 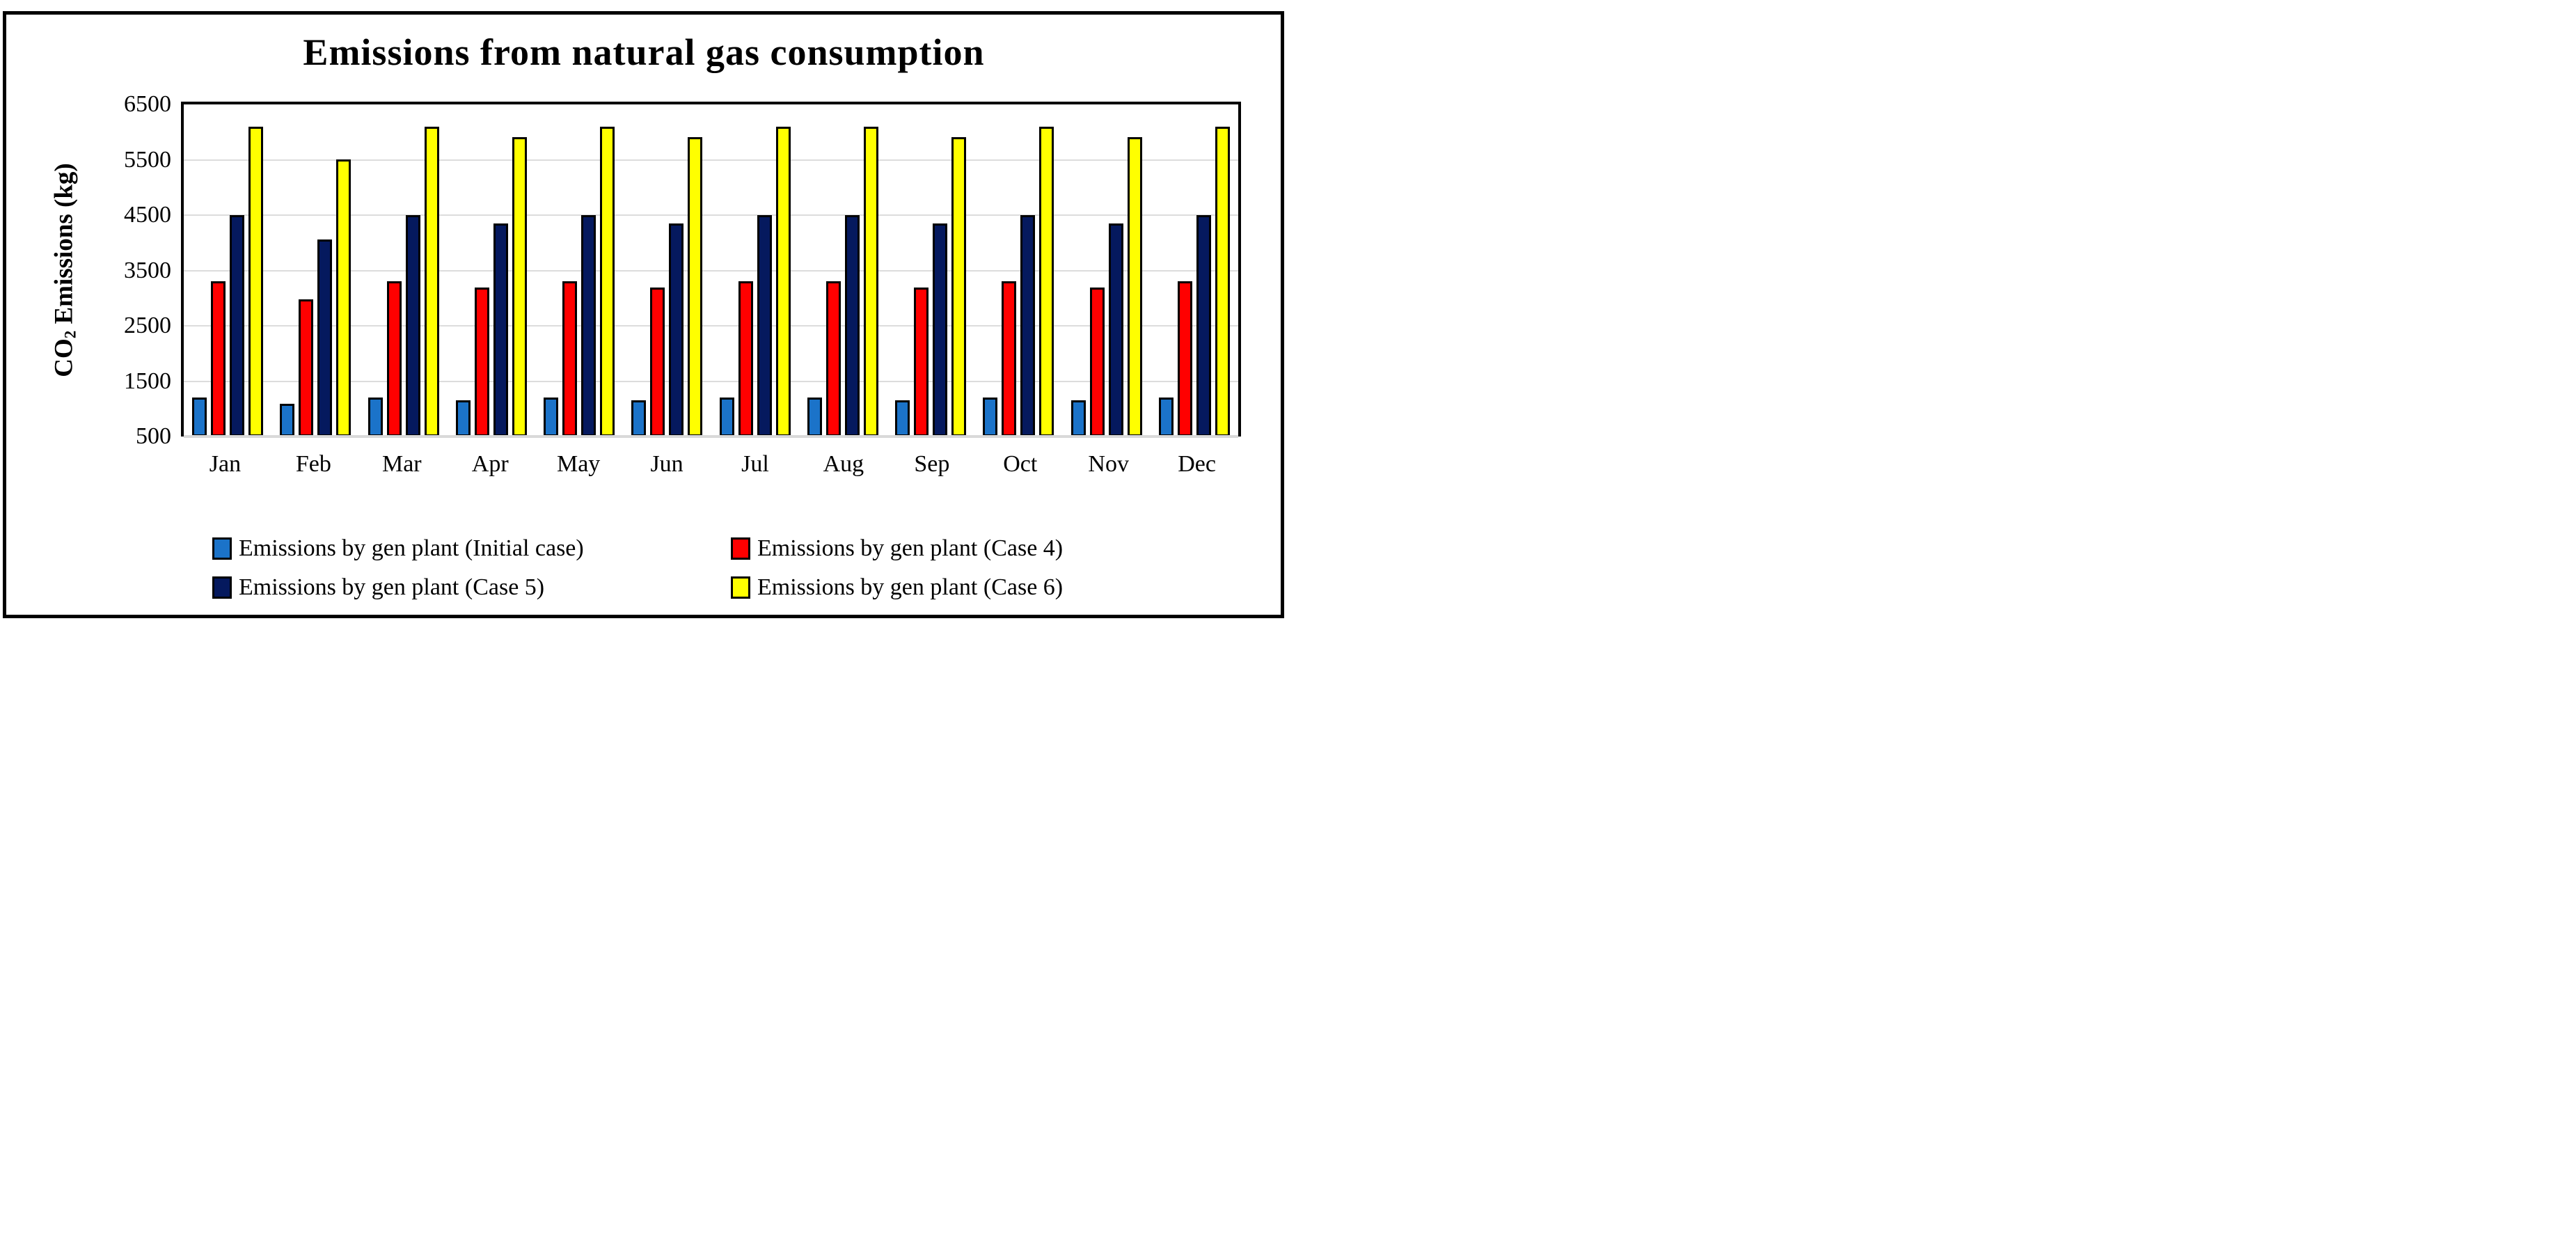 What do you see at coordinates (1108, 464) in the screenshot?
I see `x-axis-label: Nov` at bounding box center [1108, 464].